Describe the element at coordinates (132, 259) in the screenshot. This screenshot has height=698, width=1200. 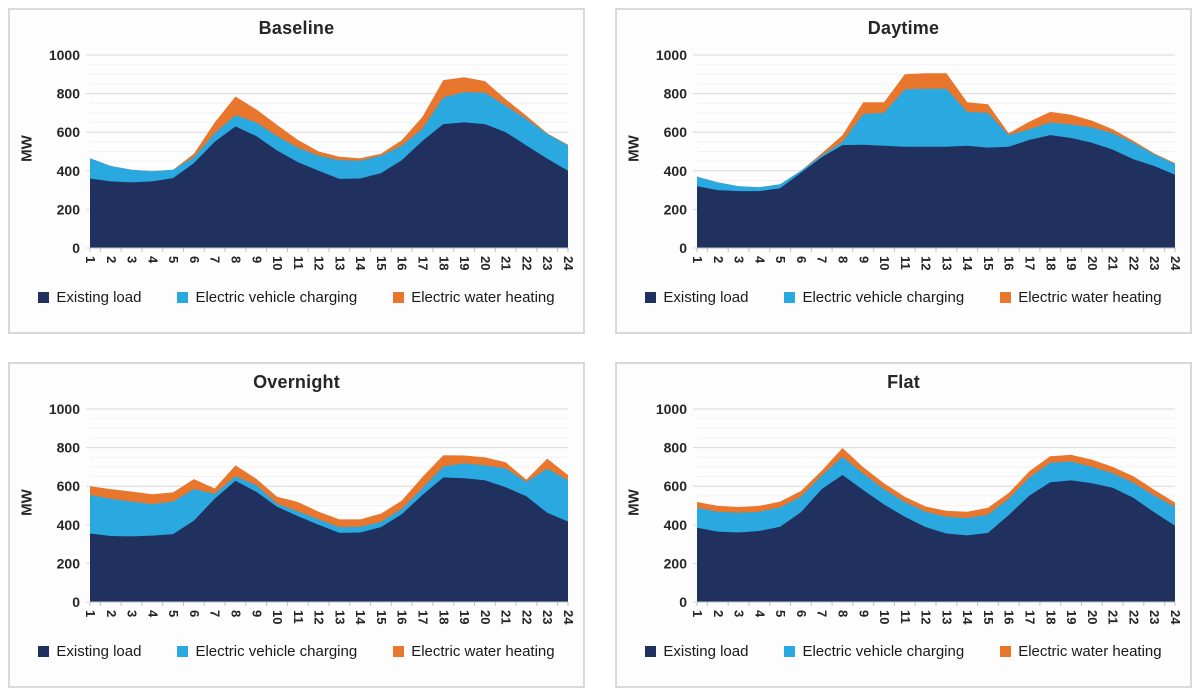
I see `svg-text: 3` at that location.